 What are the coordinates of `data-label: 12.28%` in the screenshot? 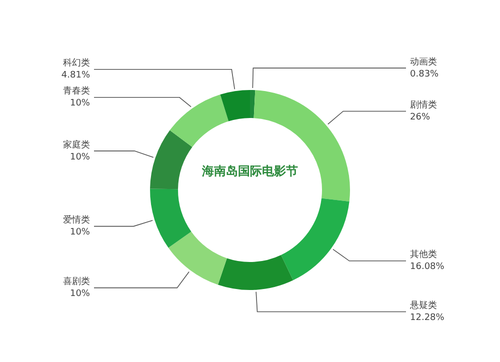 It's located at (427, 318).